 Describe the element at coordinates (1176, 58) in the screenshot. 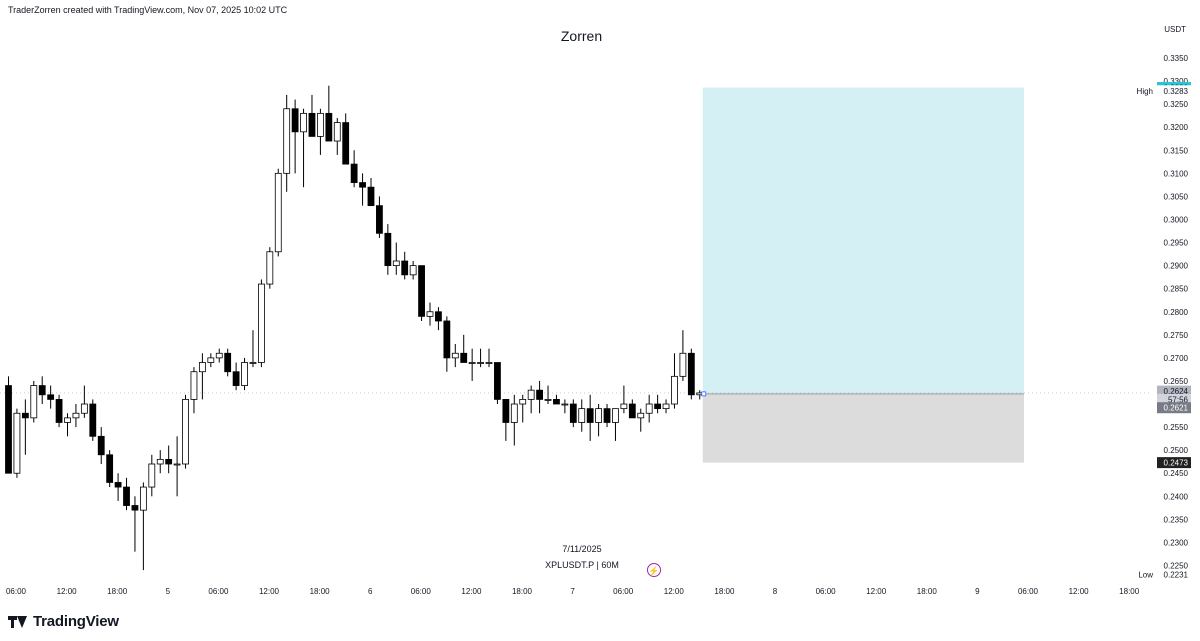

I see `price-tick-label: 0.3350` at that location.